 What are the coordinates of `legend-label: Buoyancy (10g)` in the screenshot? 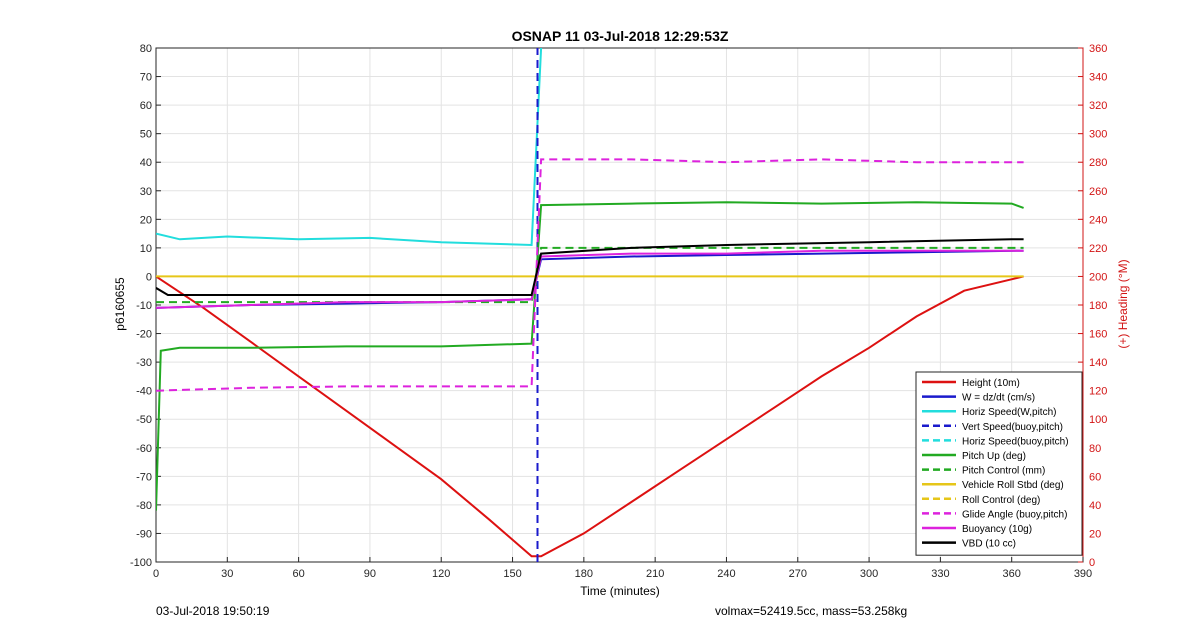 It's located at (997, 529).